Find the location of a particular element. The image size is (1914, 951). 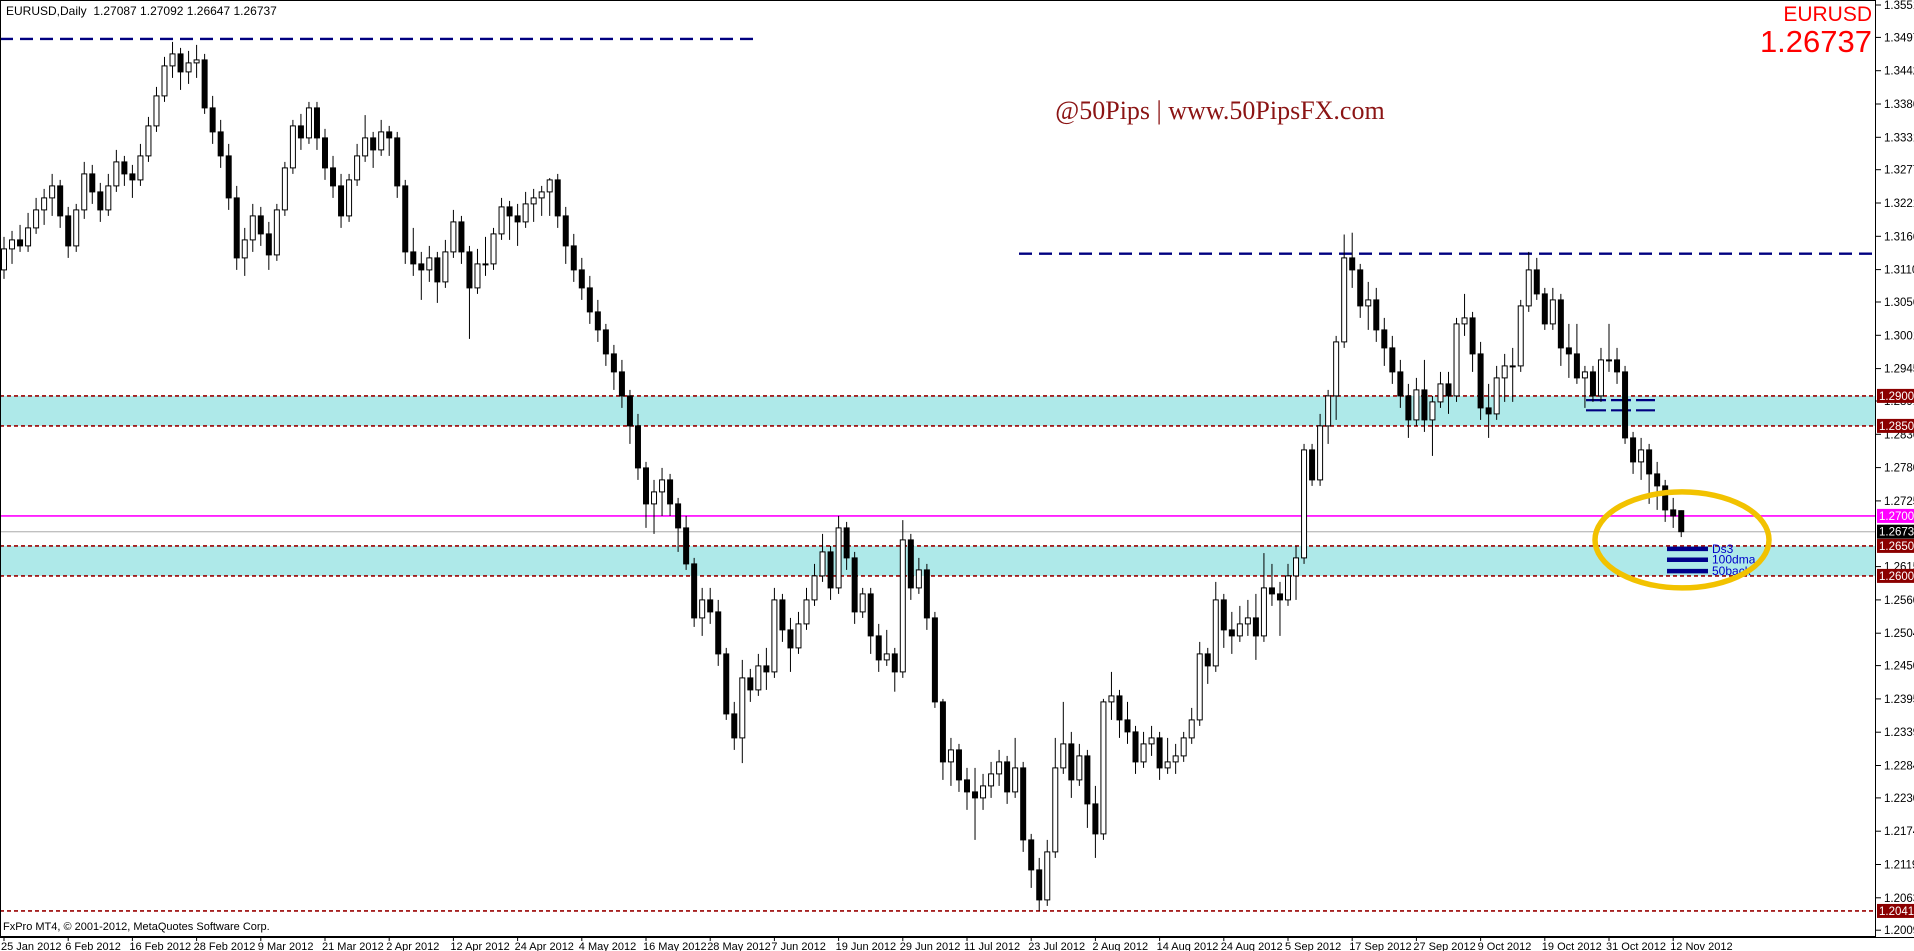

price-axis-label: 1.27250 is located at coordinates (1899, 502).